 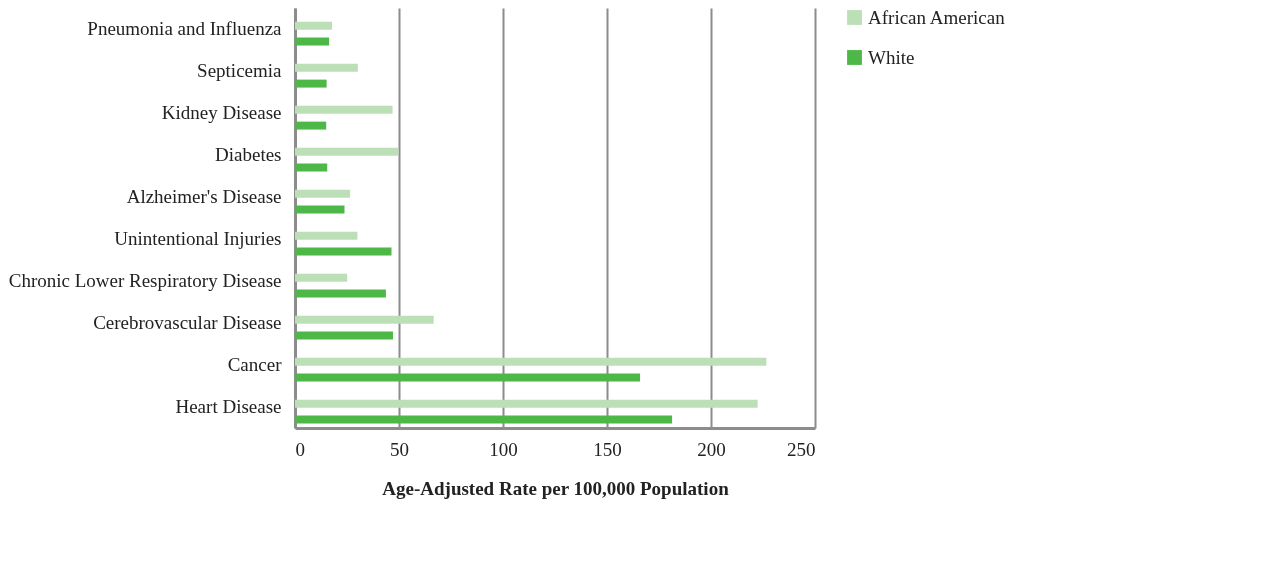 I want to click on y-tick-label: Septicemia, so click(x=240, y=70).